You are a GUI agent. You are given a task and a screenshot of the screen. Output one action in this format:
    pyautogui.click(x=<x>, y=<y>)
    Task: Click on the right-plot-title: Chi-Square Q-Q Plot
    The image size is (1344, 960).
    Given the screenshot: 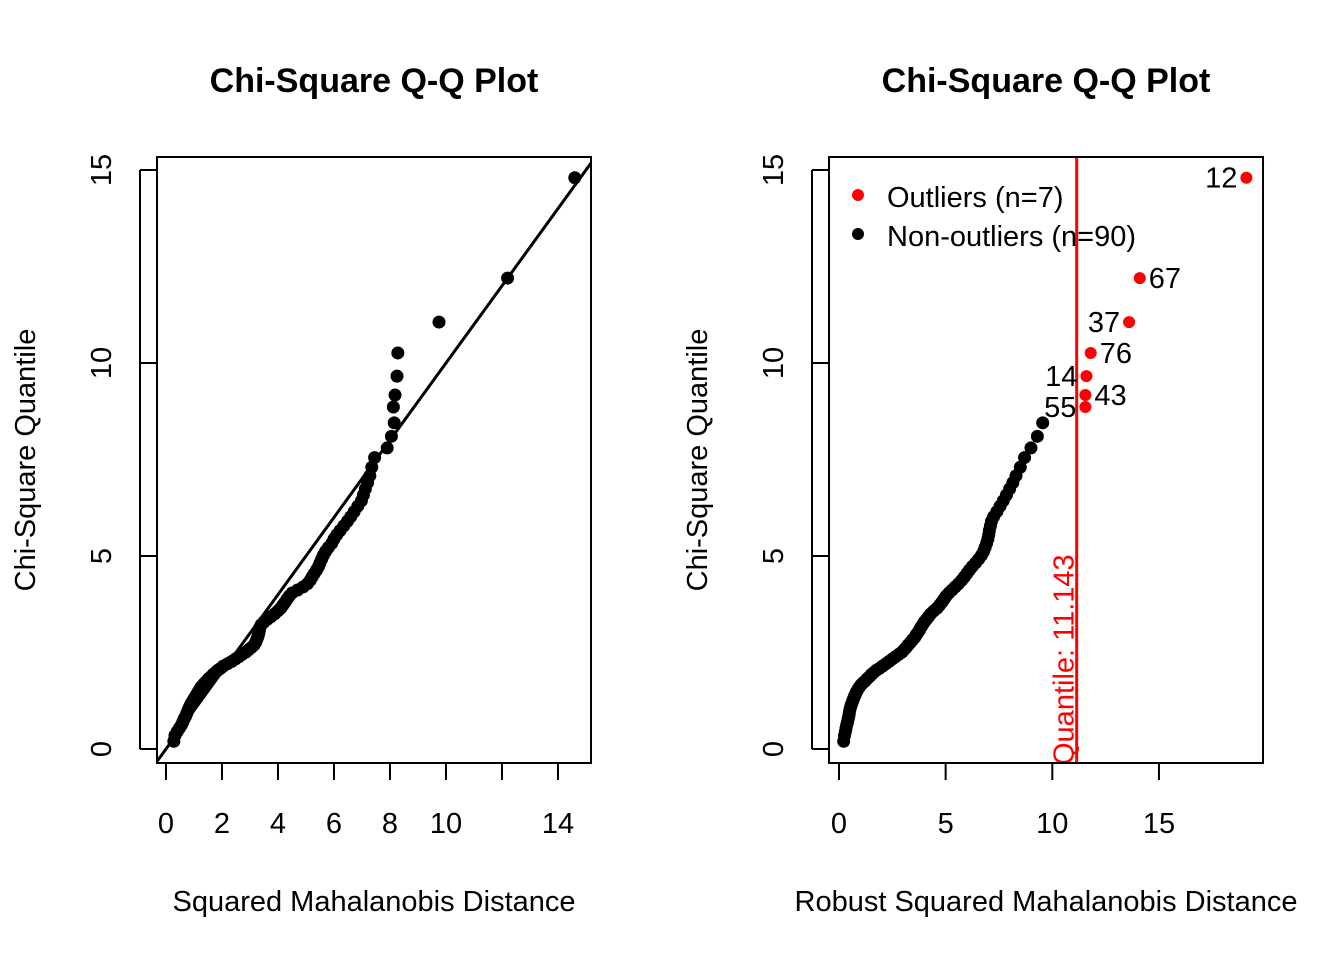 What is the action you would take?
    pyautogui.click(x=1046, y=81)
    